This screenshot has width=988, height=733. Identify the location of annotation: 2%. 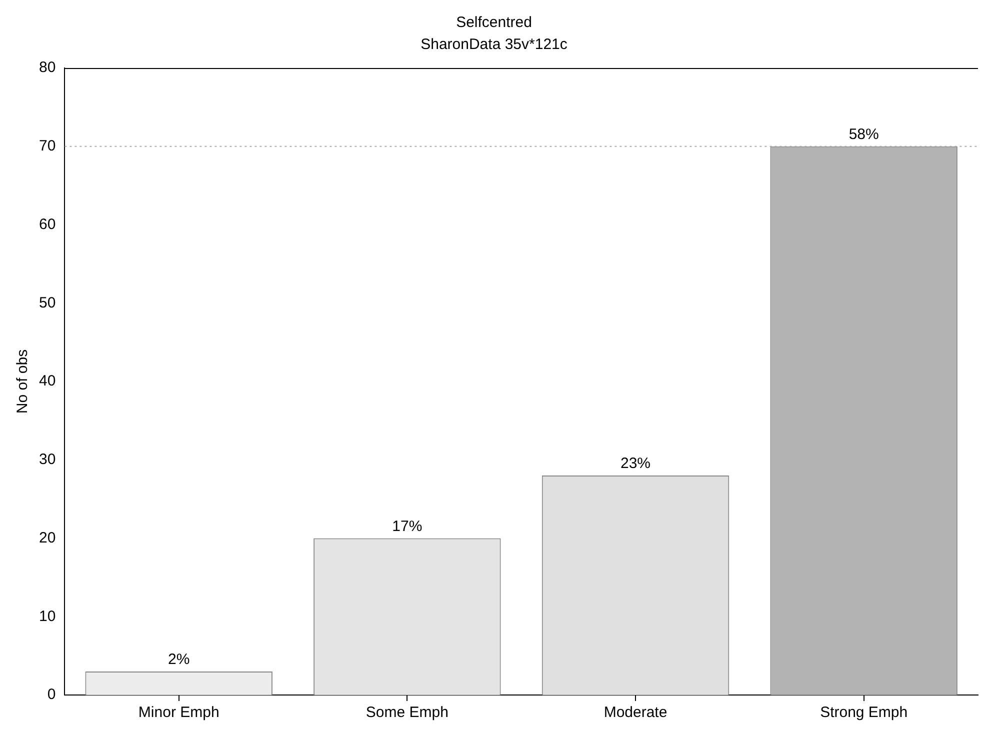
(179, 659).